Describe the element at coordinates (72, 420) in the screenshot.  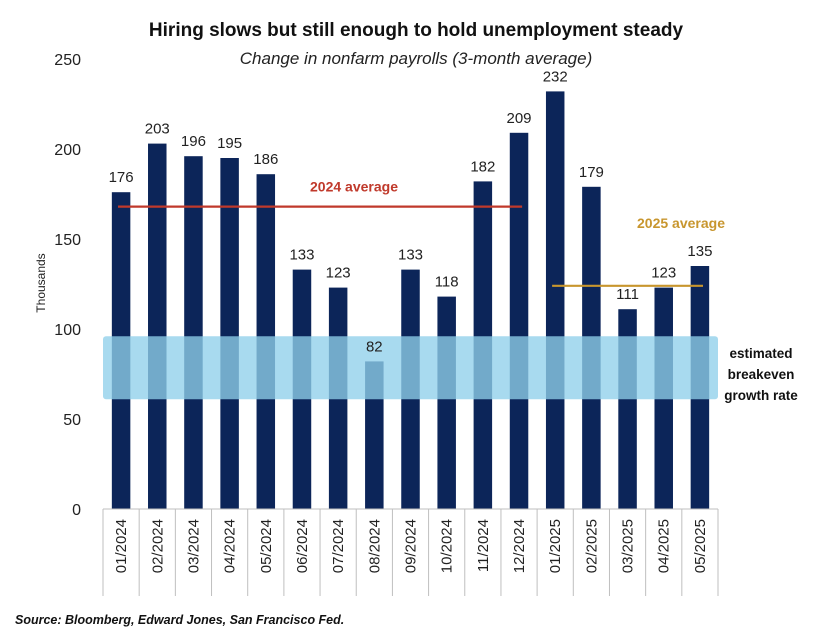
I see `y-tick-label: 50` at that location.